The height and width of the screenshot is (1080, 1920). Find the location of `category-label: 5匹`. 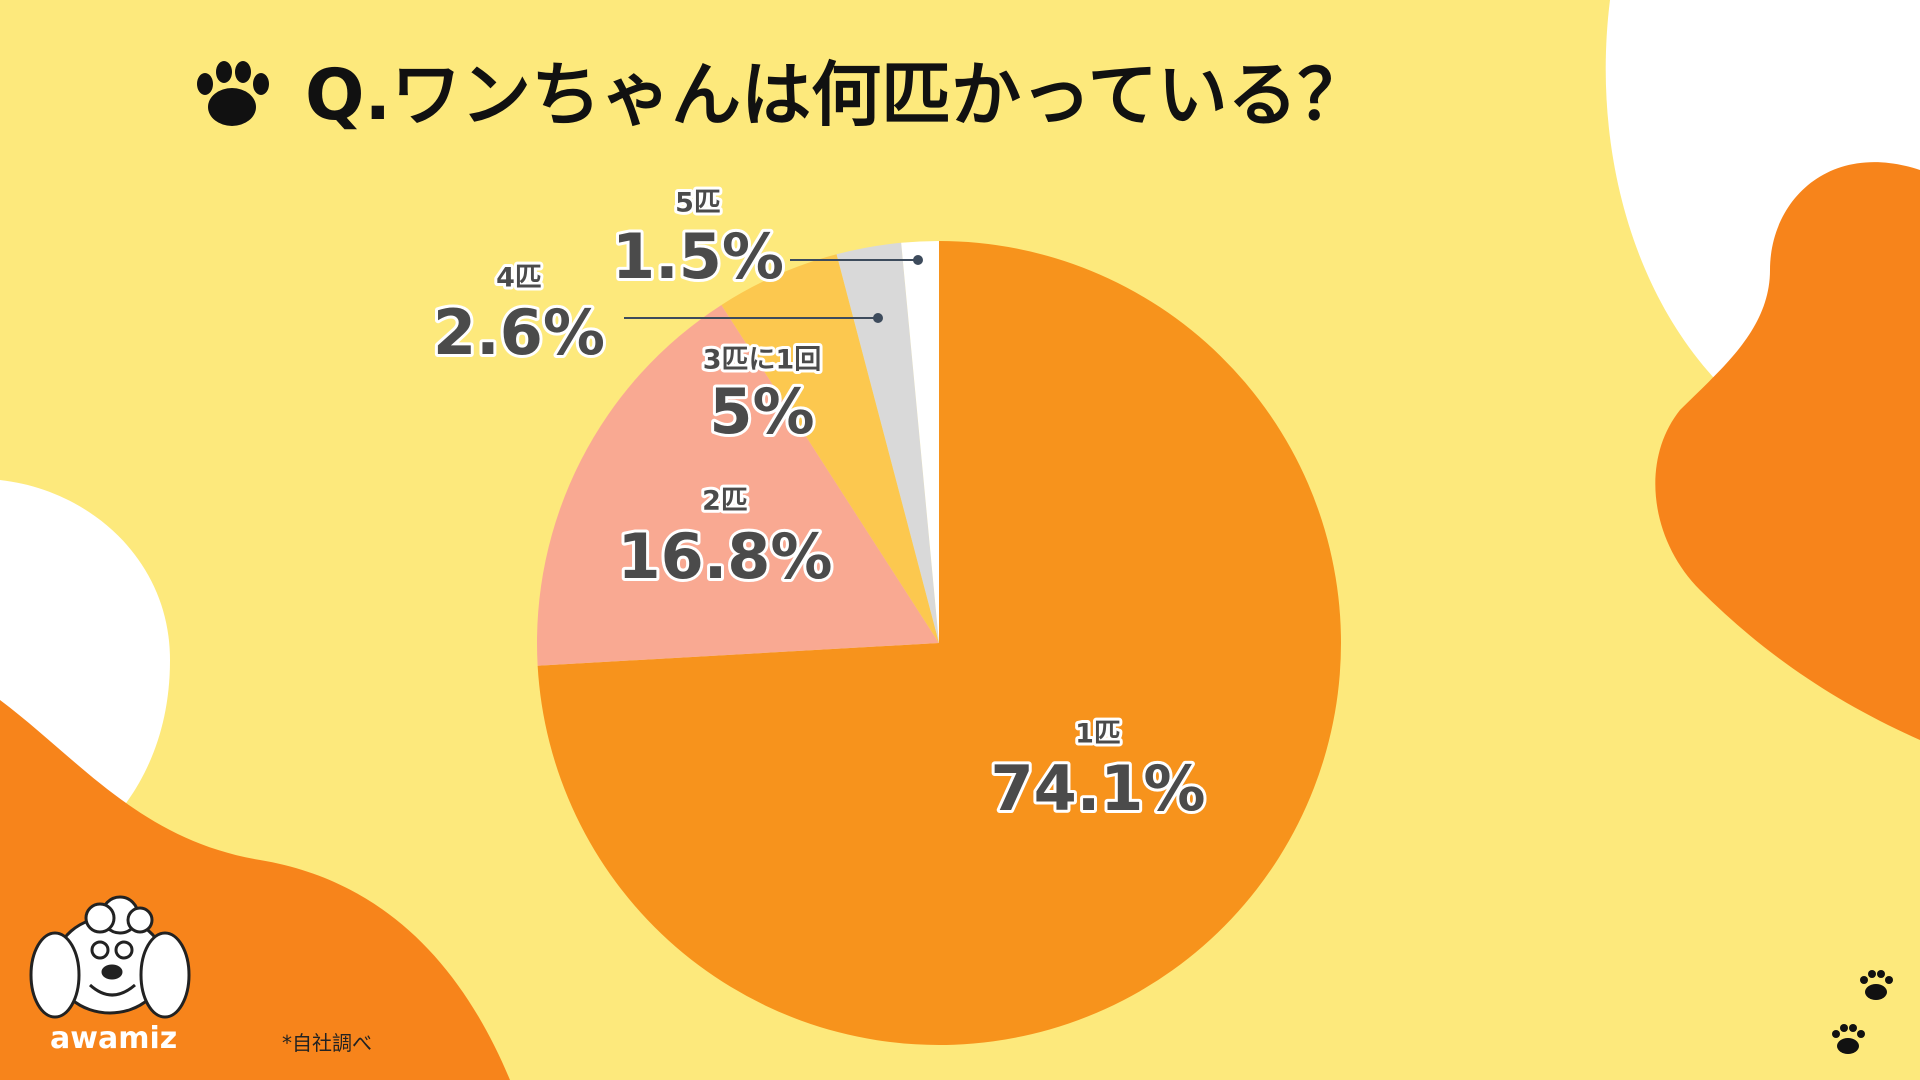

category-label: 5匹 is located at coordinates (698, 203).